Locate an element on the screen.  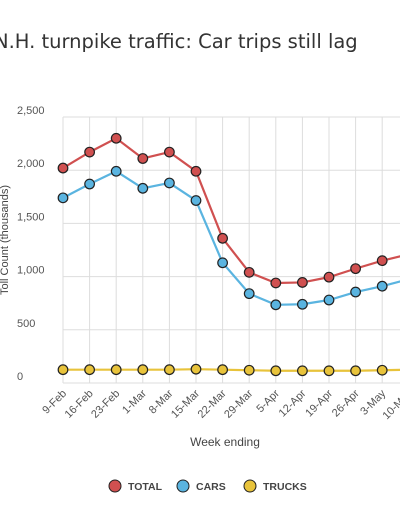
y-tick-label: 2,500 is located at coordinates (31, 111).